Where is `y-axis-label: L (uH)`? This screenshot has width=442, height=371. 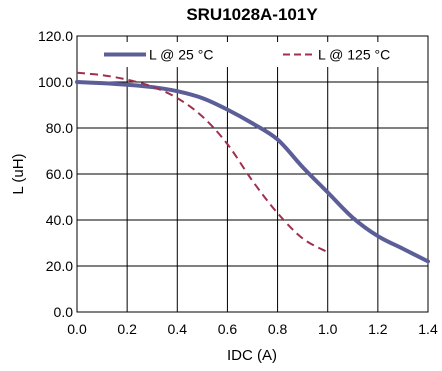 y-axis-label: L (uH) is located at coordinates (18, 173).